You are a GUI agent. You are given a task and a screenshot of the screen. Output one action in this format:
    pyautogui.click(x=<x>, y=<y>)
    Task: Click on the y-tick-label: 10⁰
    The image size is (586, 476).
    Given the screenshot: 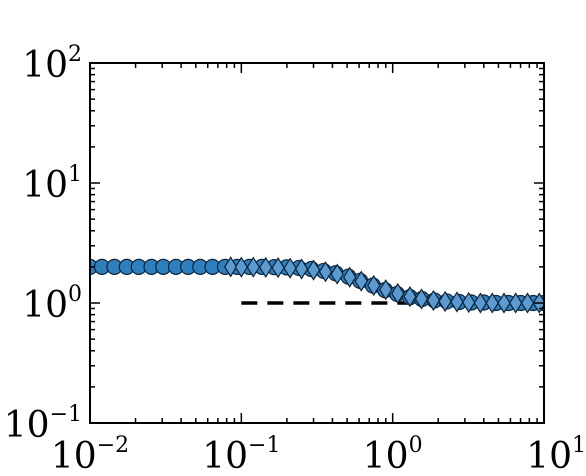 What is the action you would take?
    pyautogui.click(x=52, y=304)
    